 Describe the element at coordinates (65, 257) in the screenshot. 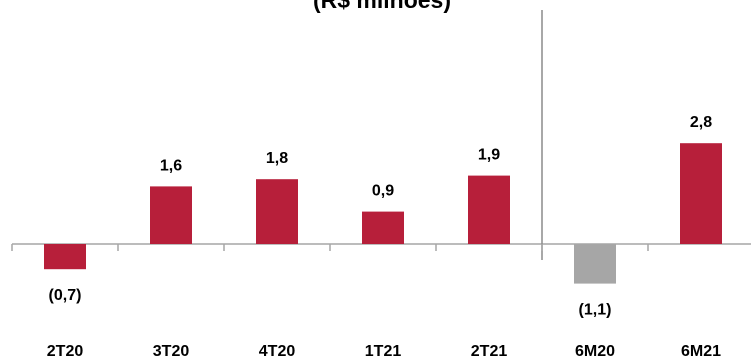

I see `bar-2t20` at that location.